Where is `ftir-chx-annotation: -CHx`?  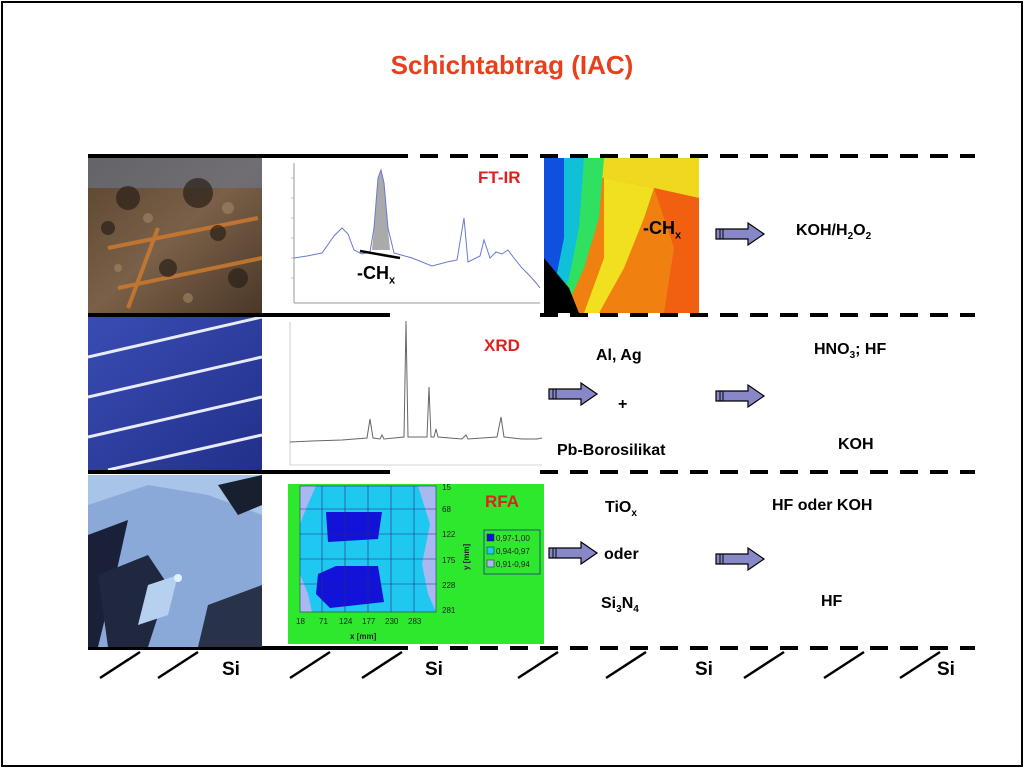
ftir-chx-annotation: -CHx is located at coordinates (376, 275).